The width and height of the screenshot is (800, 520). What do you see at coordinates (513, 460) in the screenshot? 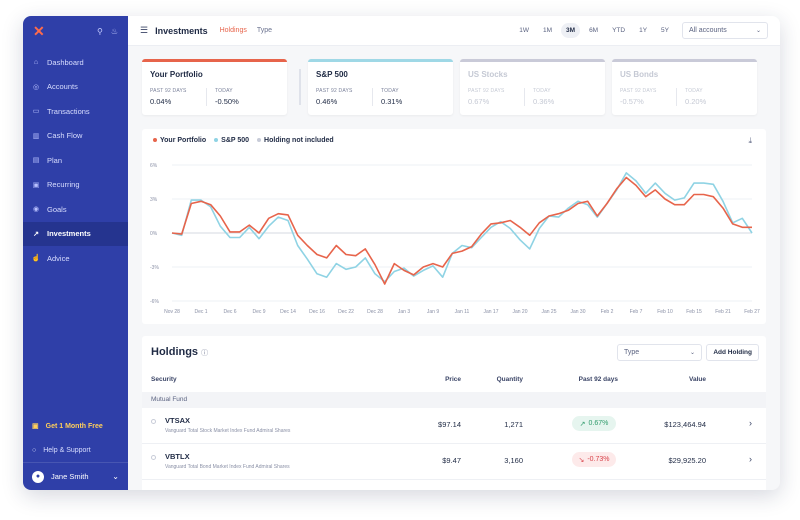
I see `security-quantity: 3,160` at bounding box center [513, 460].